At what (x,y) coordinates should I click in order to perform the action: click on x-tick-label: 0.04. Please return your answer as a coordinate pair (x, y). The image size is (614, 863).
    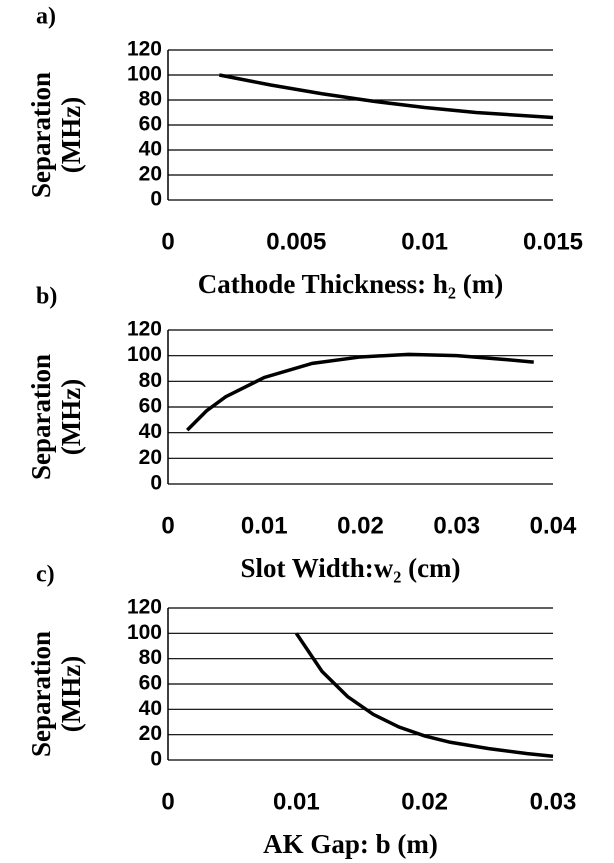
    Looking at the image, I should click on (553, 525).